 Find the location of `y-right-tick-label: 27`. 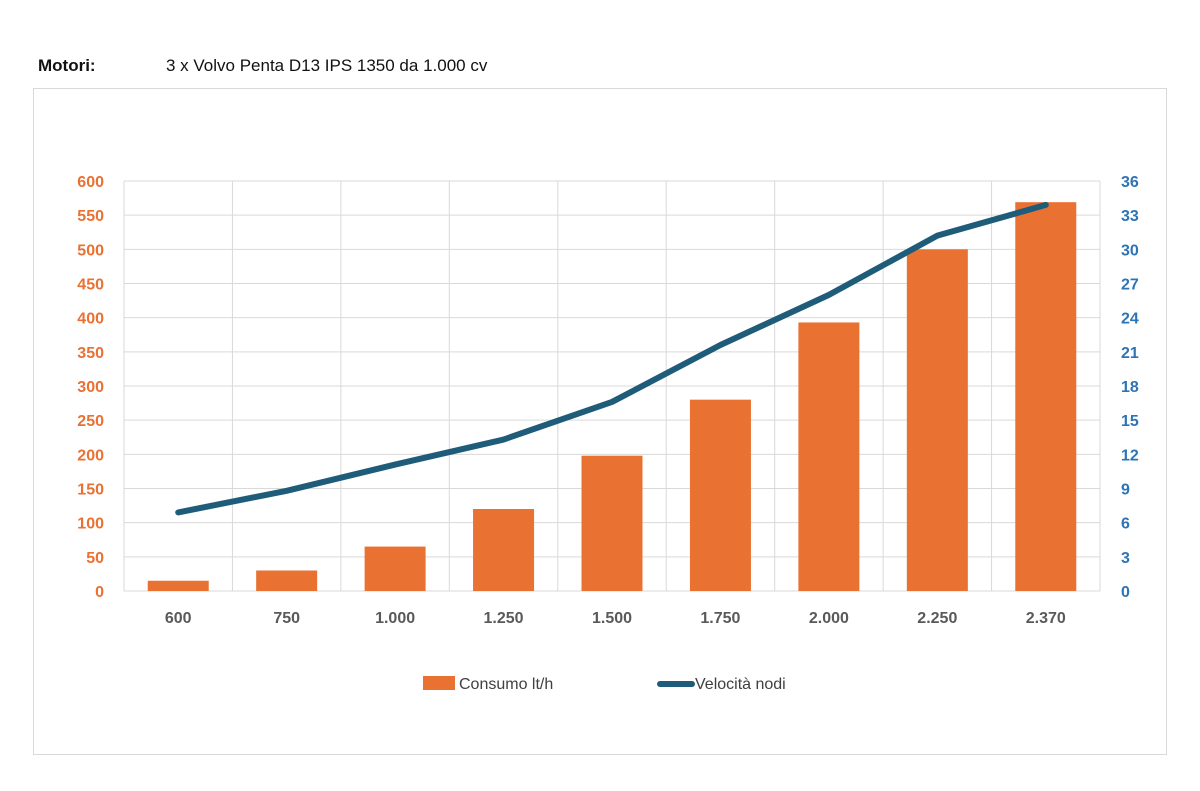

y-right-tick-label: 27 is located at coordinates (1130, 285).